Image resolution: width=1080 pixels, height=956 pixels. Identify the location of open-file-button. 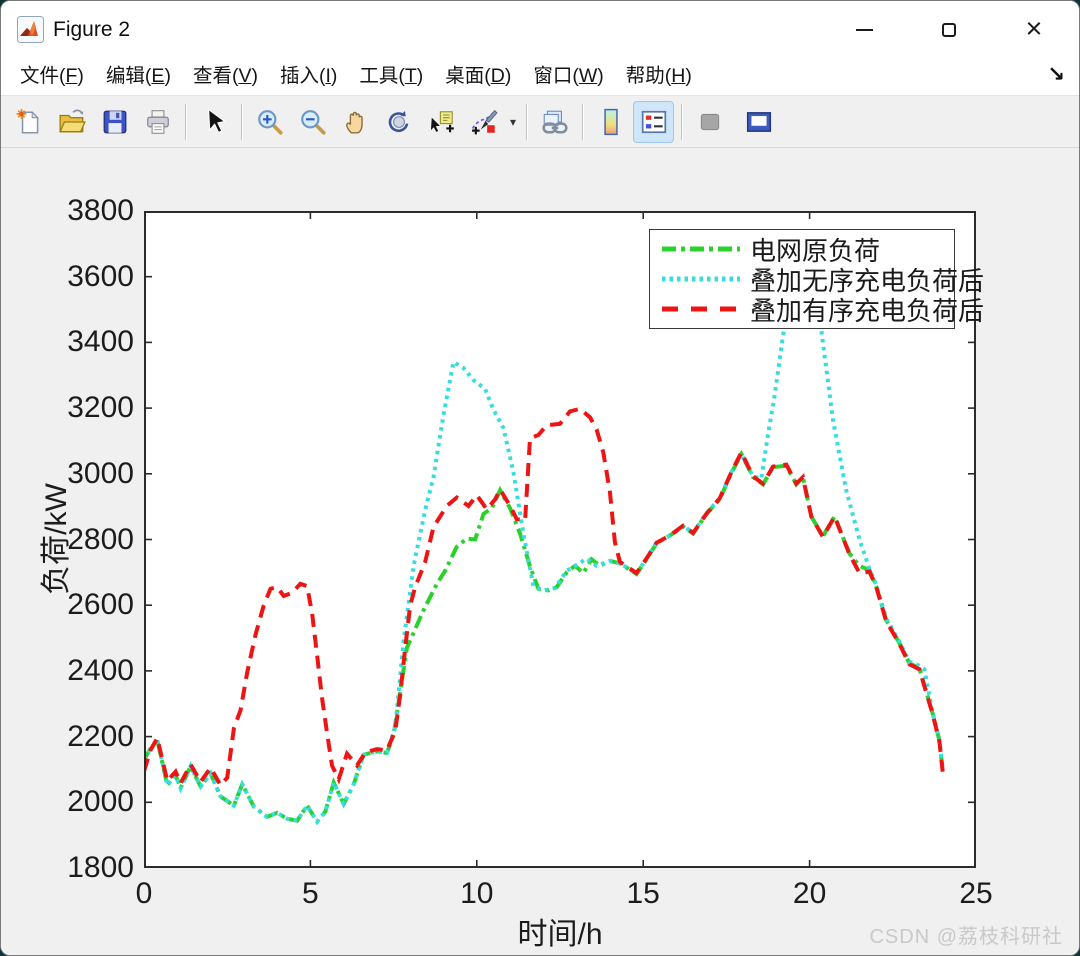
(71, 122).